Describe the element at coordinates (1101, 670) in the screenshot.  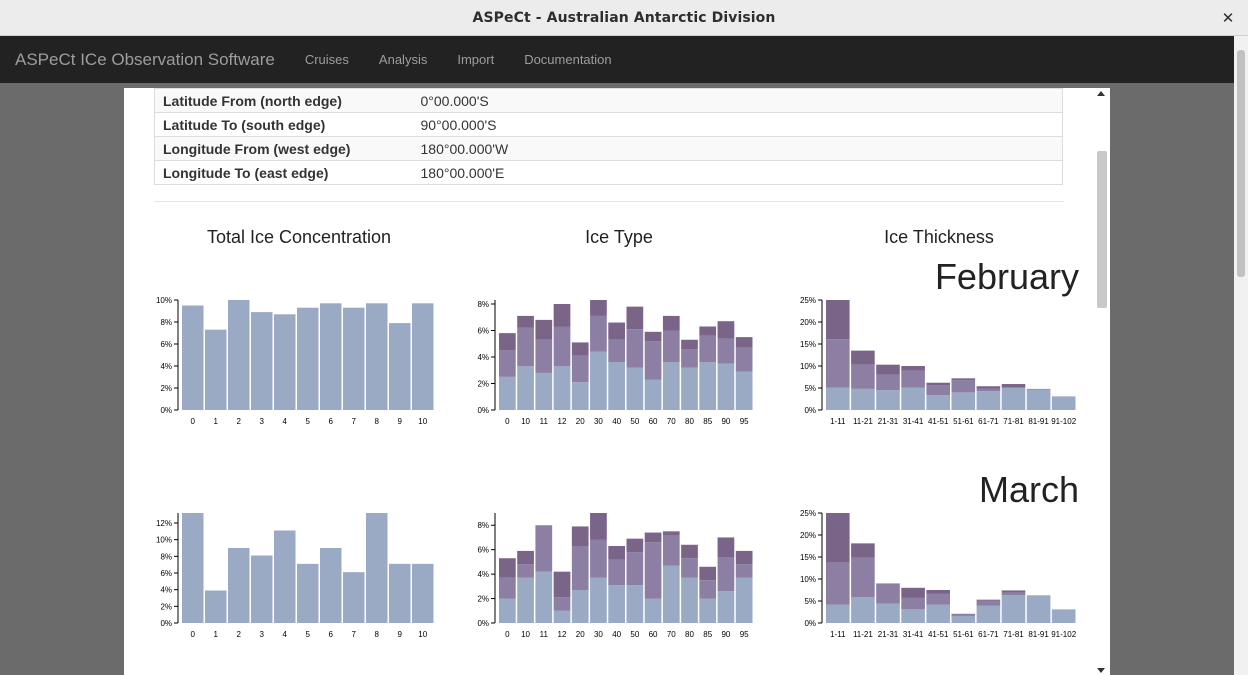
I see `scroll-down-icon` at that location.